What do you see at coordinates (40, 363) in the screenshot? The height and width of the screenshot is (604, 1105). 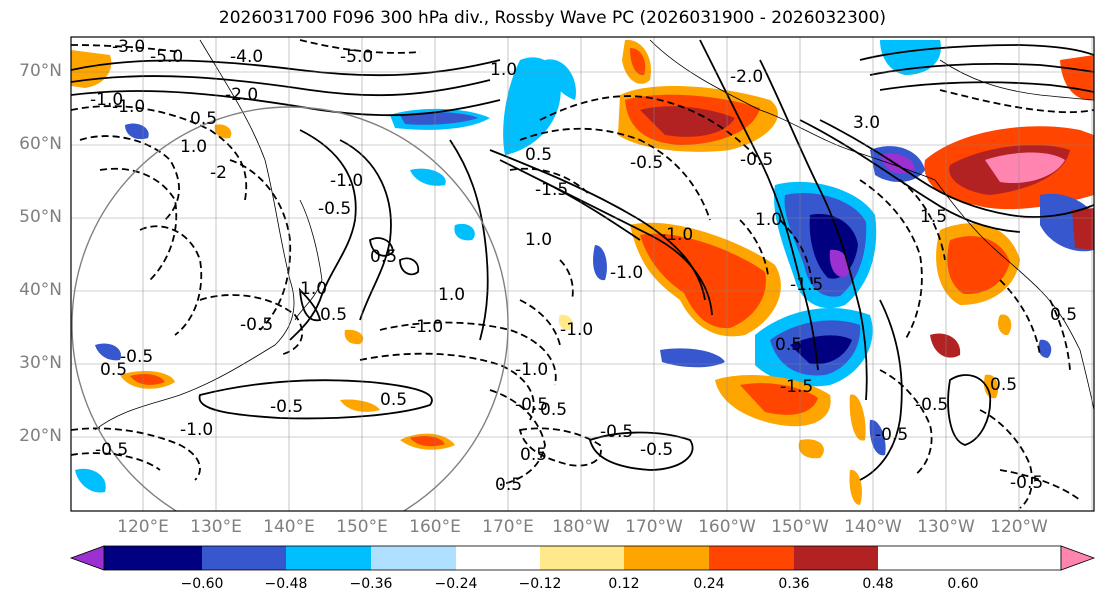 I see `lat-tick-label: 30°N` at bounding box center [40, 363].